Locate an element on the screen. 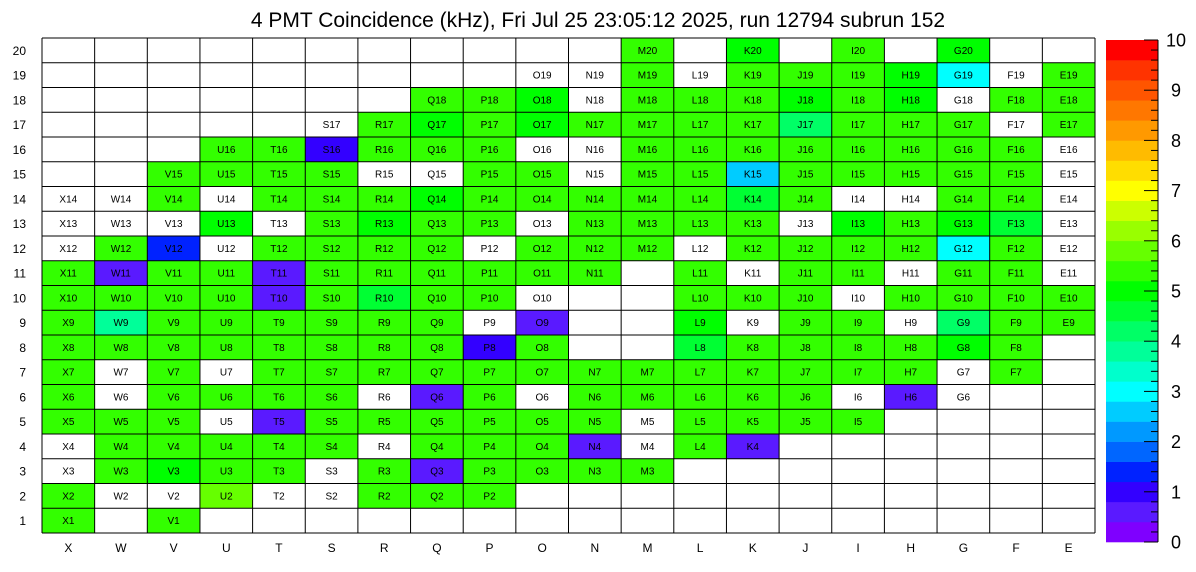 This screenshot has width=1196, height=572. cell-label: X8 is located at coordinates (68, 348).